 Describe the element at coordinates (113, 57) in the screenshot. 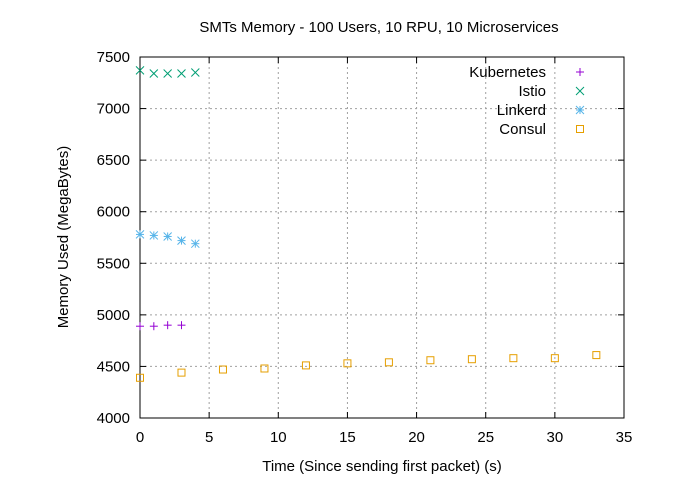

I see `y-tick-label: 7500` at that location.